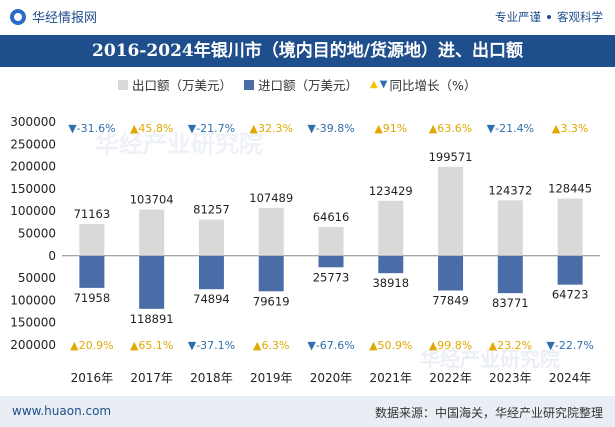 The height and width of the screenshot is (427, 615). What do you see at coordinates (151, 345) in the screenshot?
I see `import-growth-label: ▲65.1%` at bounding box center [151, 345].